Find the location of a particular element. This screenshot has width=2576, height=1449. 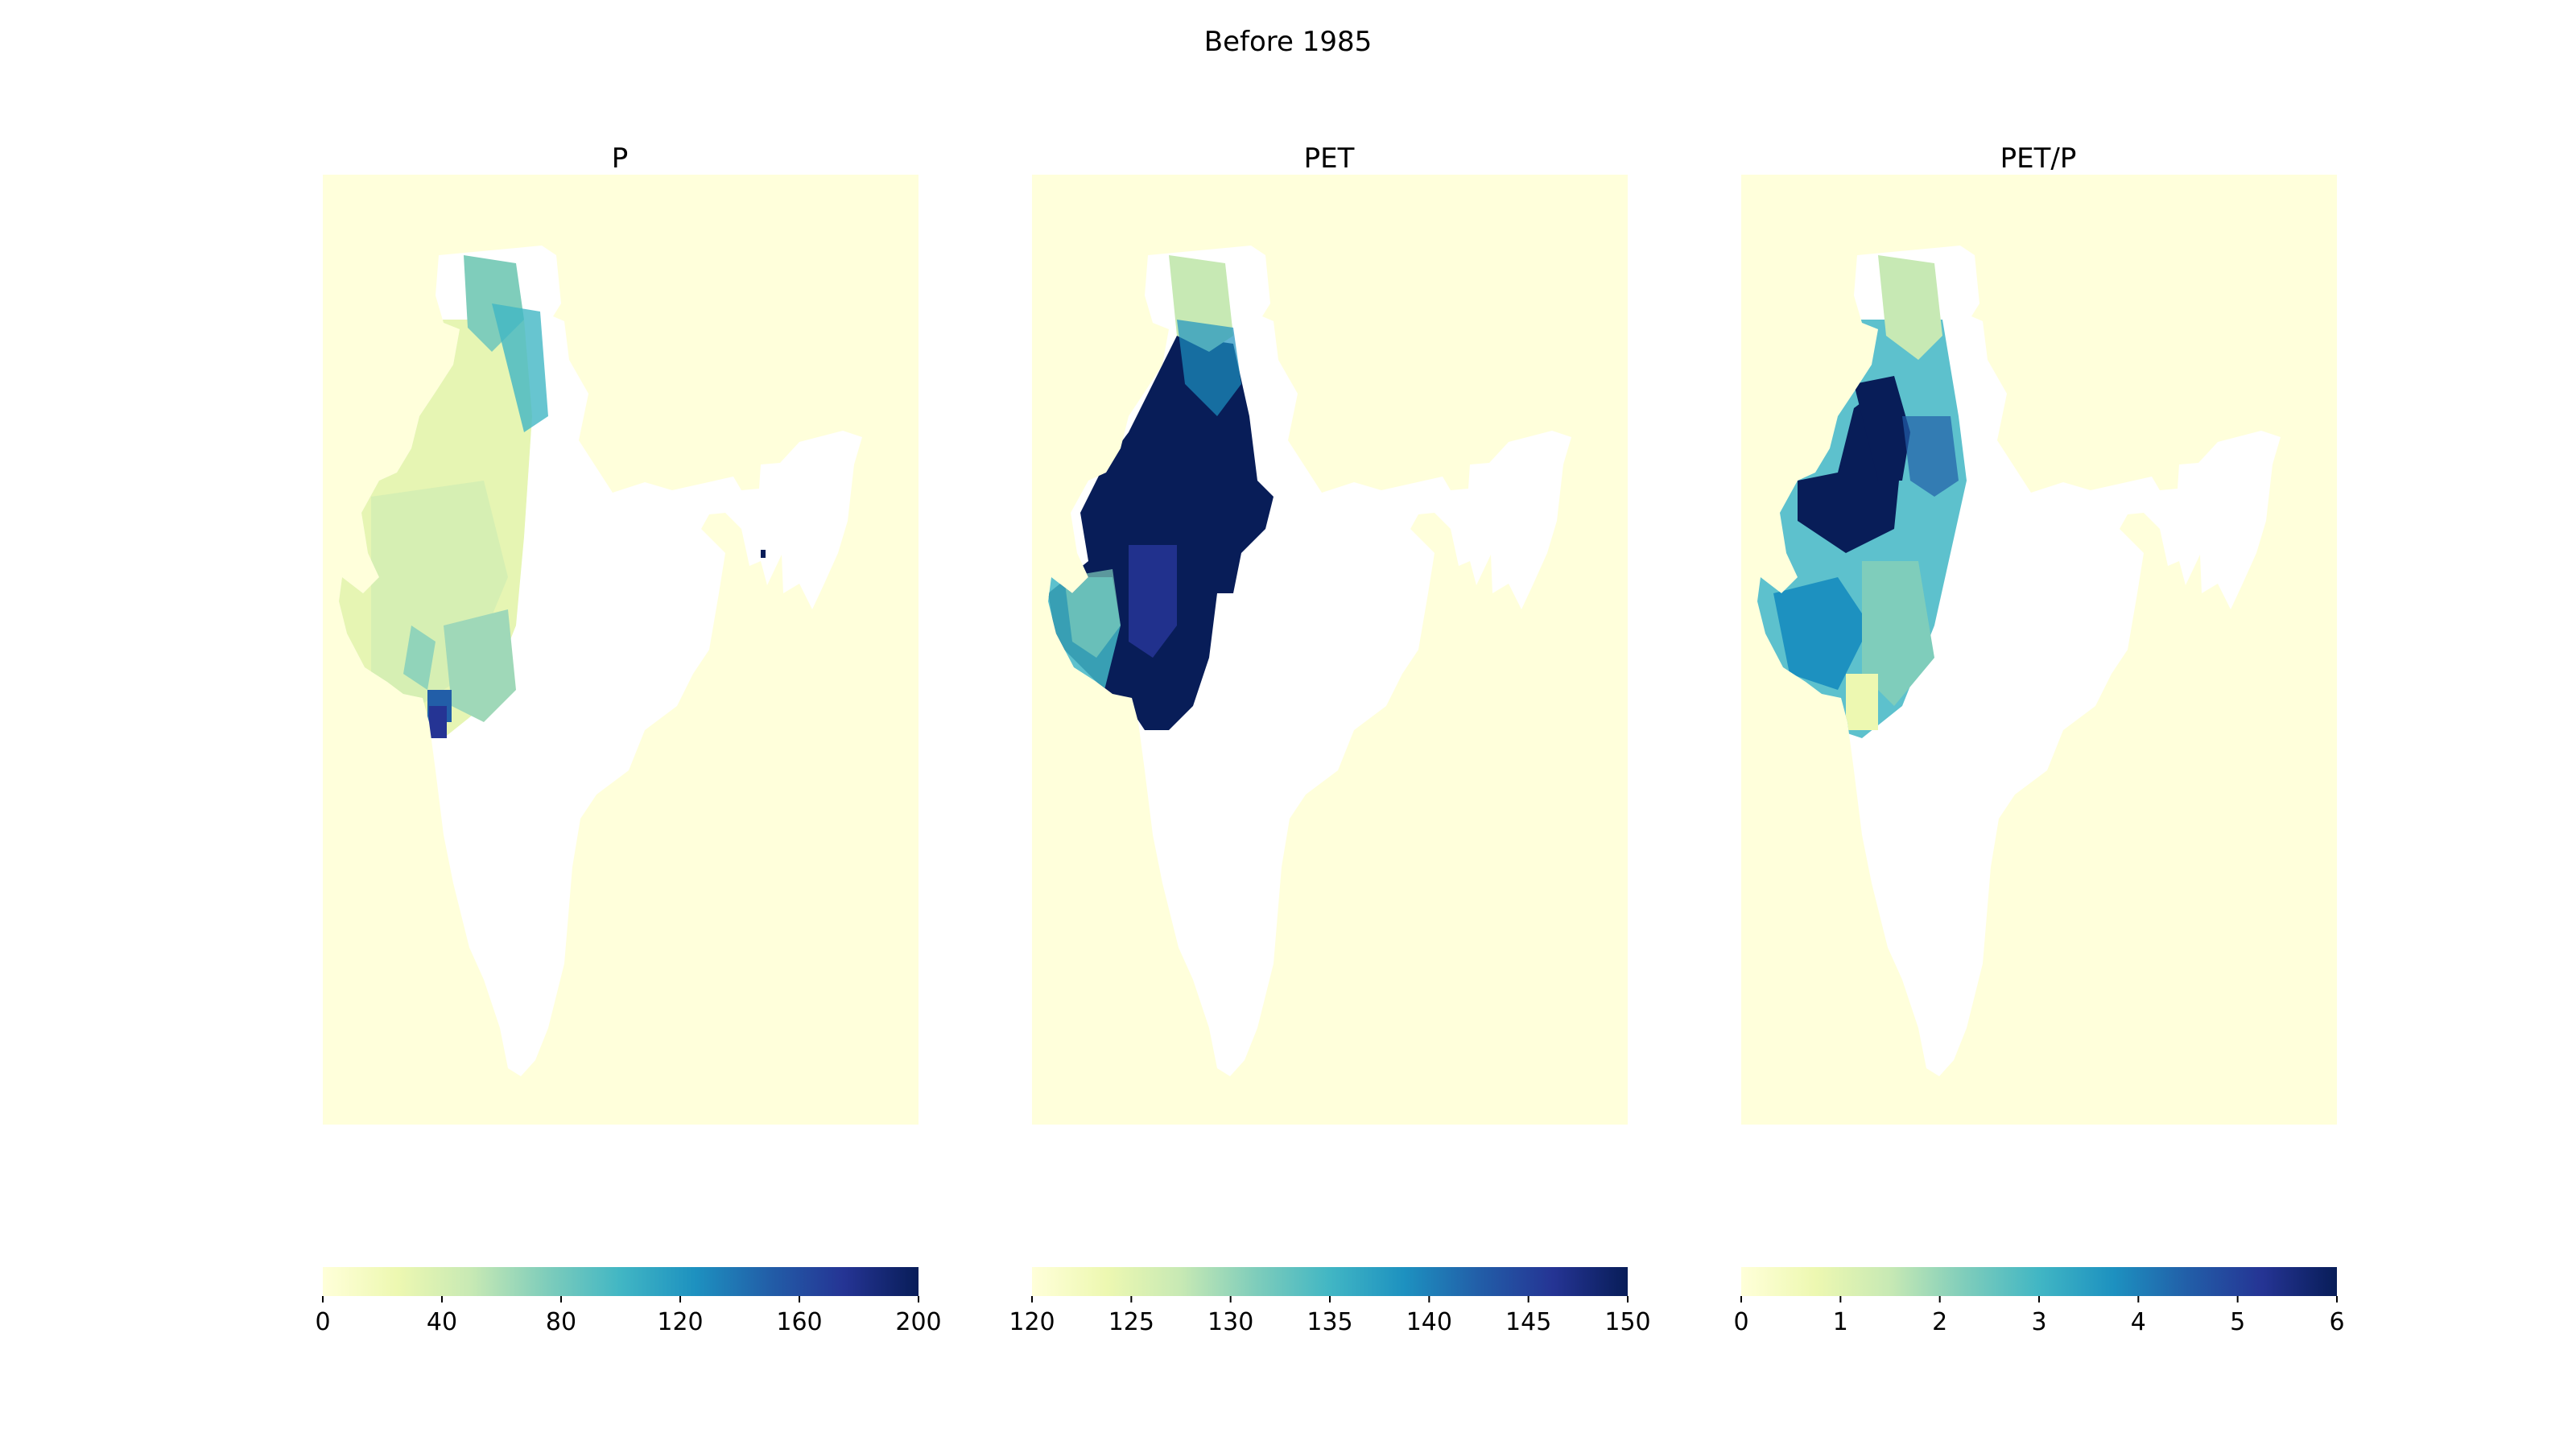

colorbar-tick-label: 140 is located at coordinates (1429, 1322).